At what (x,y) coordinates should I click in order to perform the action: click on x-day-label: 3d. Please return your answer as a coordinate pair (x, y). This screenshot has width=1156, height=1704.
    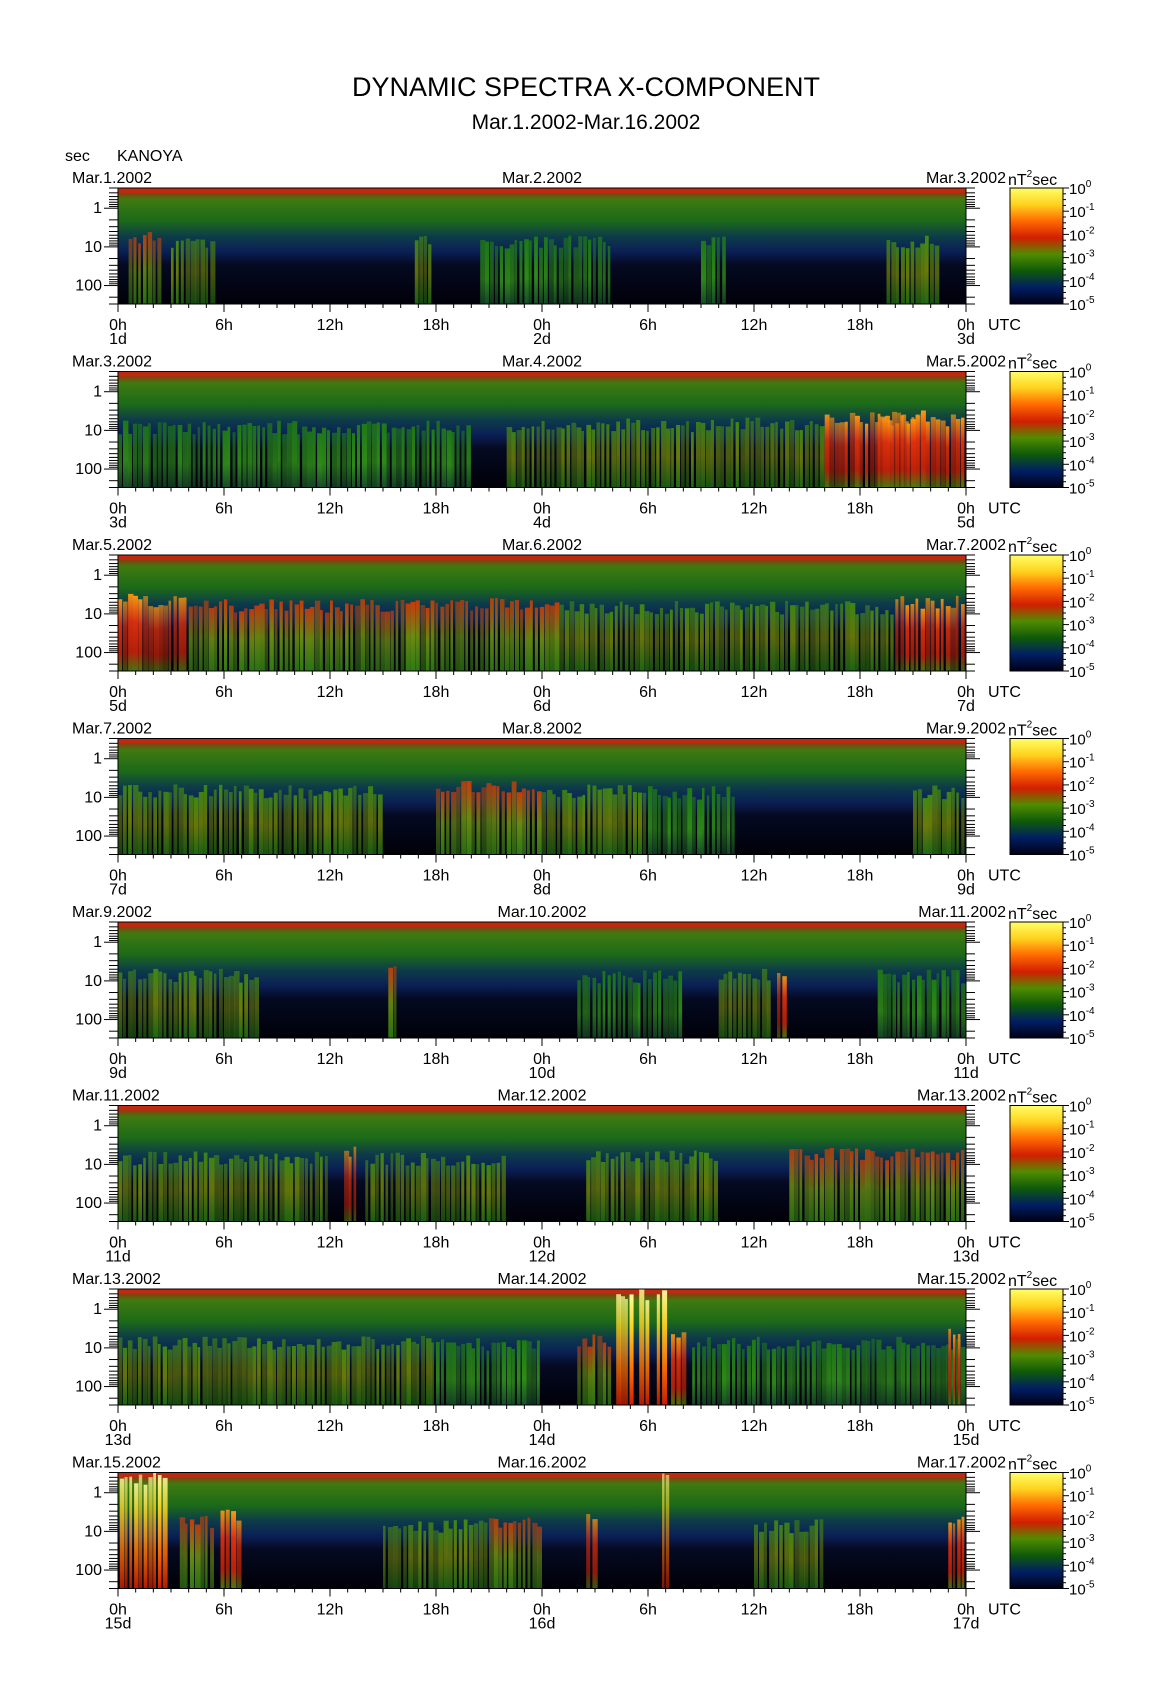
    Looking at the image, I should click on (118, 523).